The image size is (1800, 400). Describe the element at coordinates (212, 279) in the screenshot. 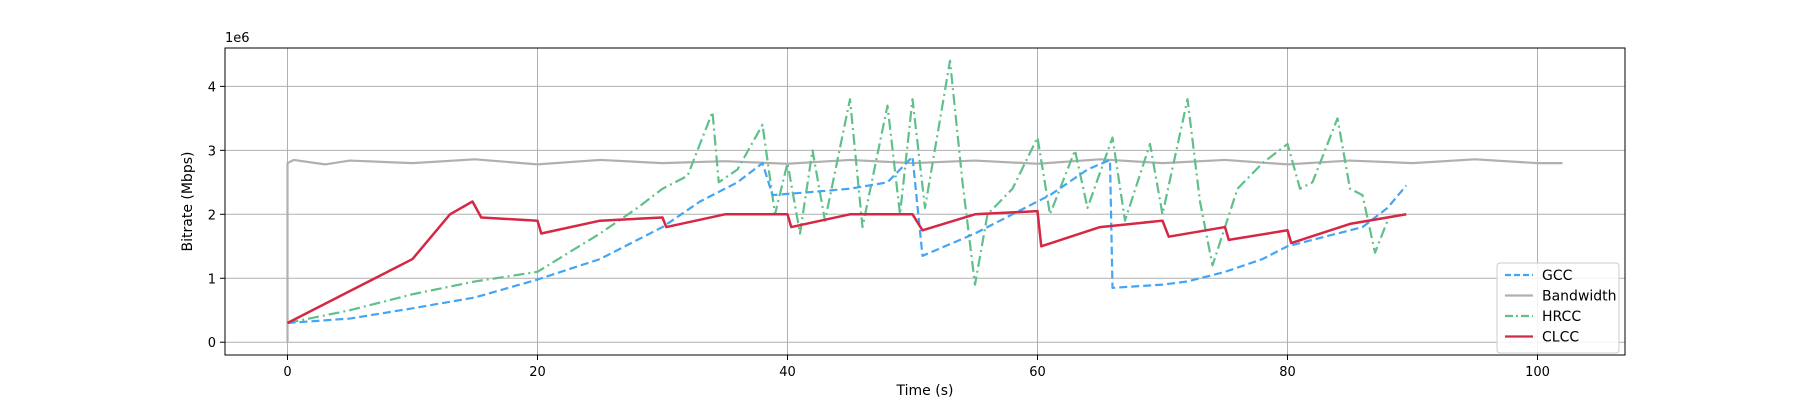

I see `y-tick-label: 1` at that location.